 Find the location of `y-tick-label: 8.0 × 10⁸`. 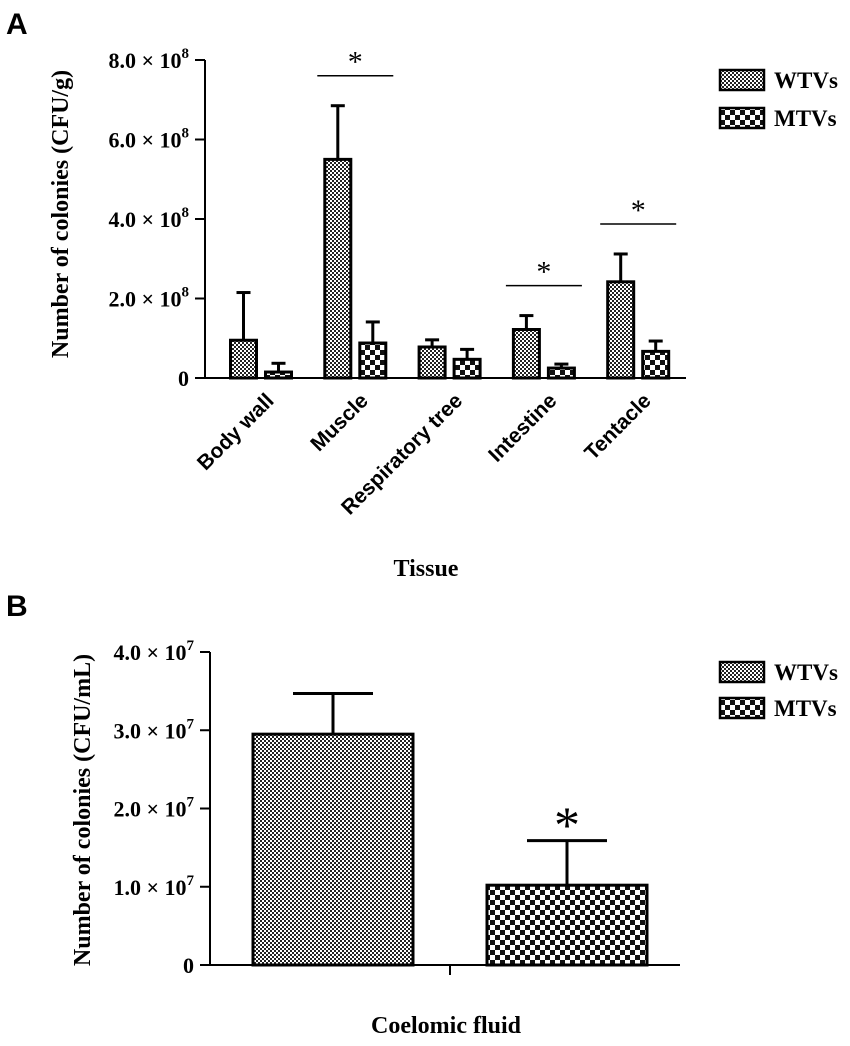

y-tick-label: 8.0 × 10⁸ is located at coordinates (148, 59).